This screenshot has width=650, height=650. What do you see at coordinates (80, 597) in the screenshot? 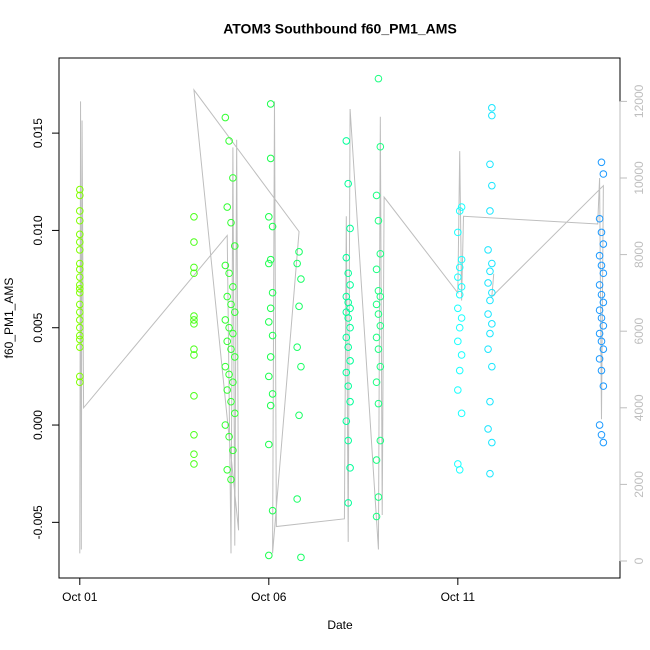
I see `x-tick-label: Oct 01` at bounding box center [80, 597].